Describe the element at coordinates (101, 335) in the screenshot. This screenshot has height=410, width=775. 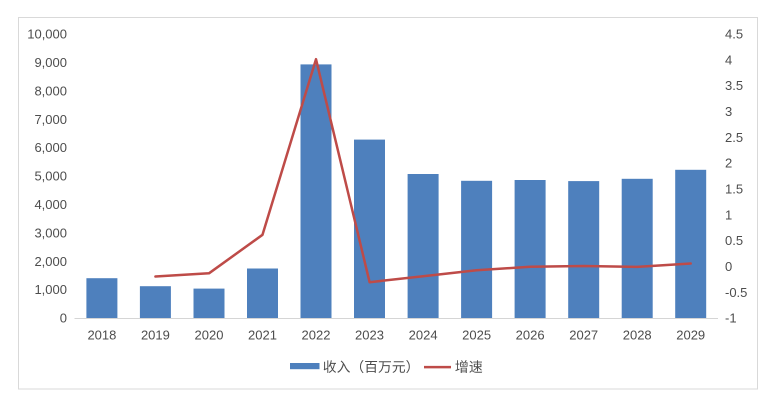
I see `svg-text: 2018` at that location.